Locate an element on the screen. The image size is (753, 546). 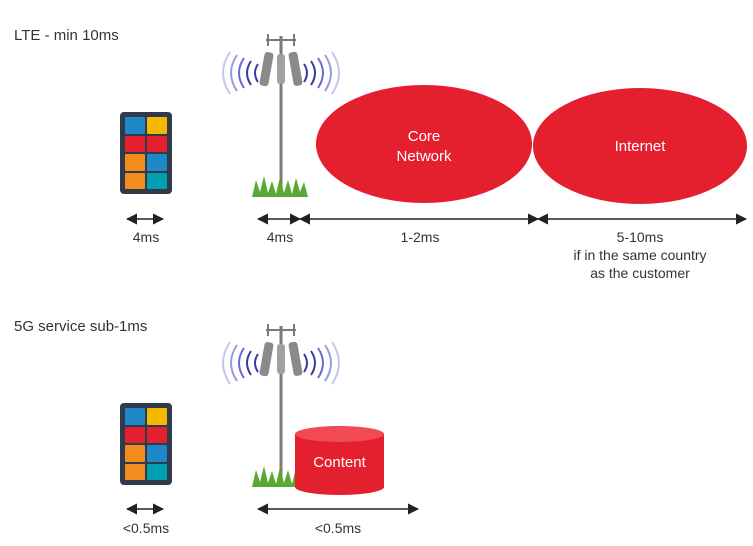
tablet-device-lte is located at coordinates (146, 153).